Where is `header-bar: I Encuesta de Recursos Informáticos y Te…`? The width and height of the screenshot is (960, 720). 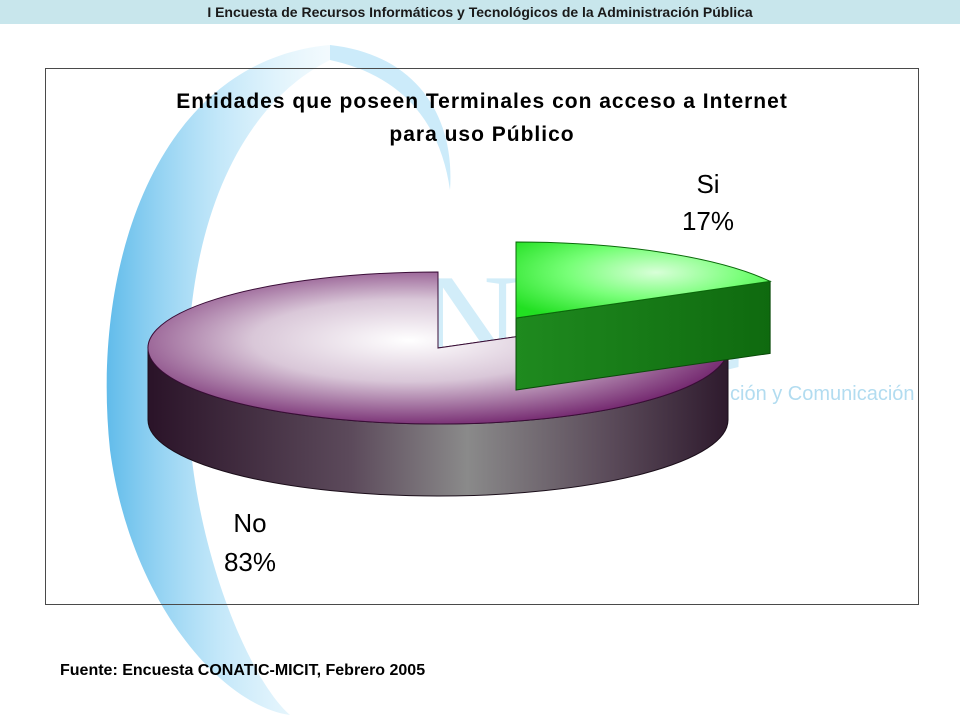 header-bar: I Encuesta de Recursos Informáticos y Te… is located at coordinates (480, 12).